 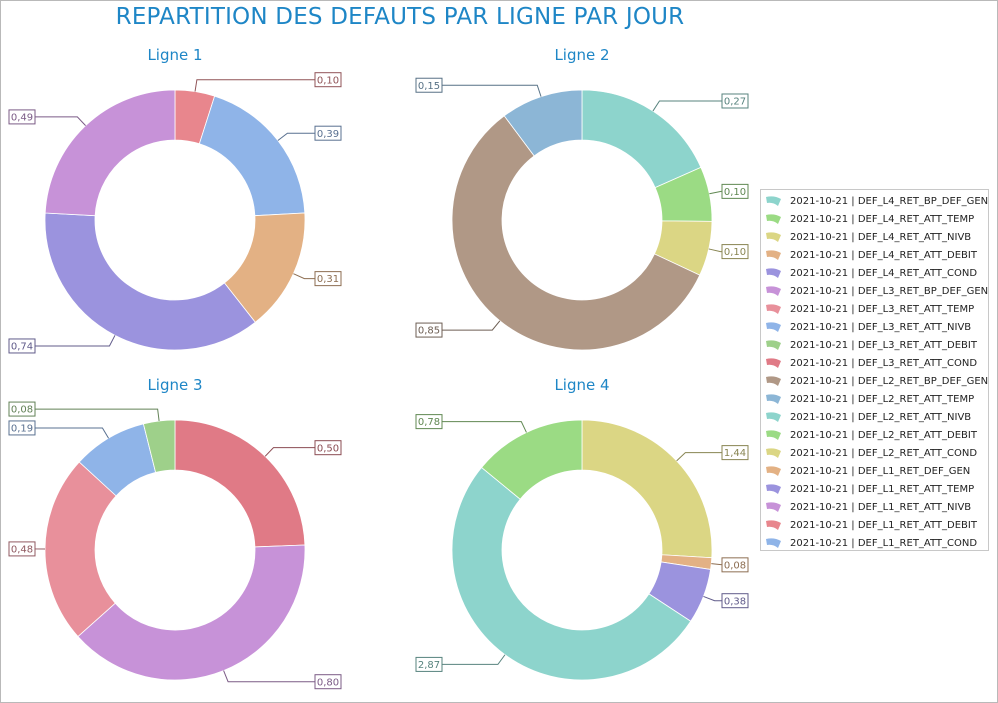 What do you see at coordinates (429, 331) in the screenshot?
I see `data-label: 0,85` at bounding box center [429, 331].